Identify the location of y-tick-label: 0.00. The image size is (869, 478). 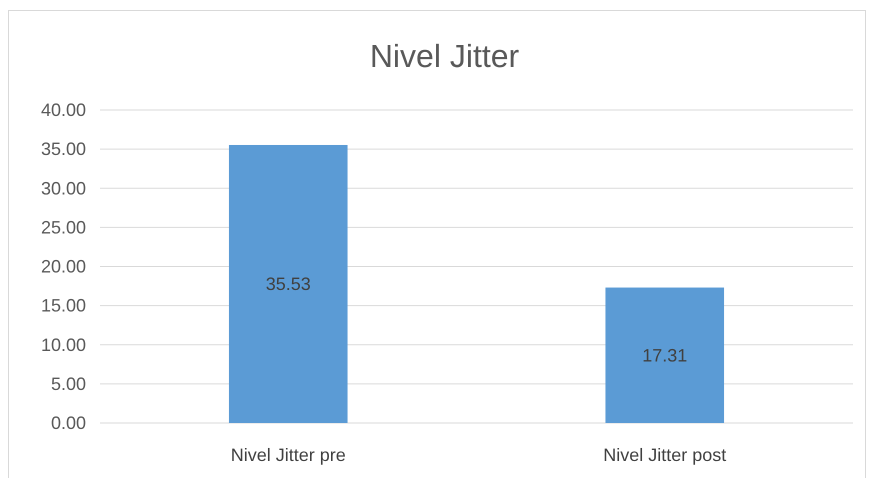
(68, 423).